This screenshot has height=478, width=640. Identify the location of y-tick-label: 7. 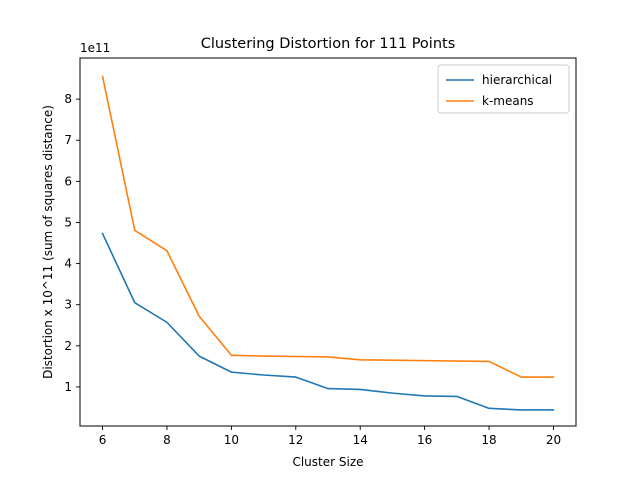
(68, 140).